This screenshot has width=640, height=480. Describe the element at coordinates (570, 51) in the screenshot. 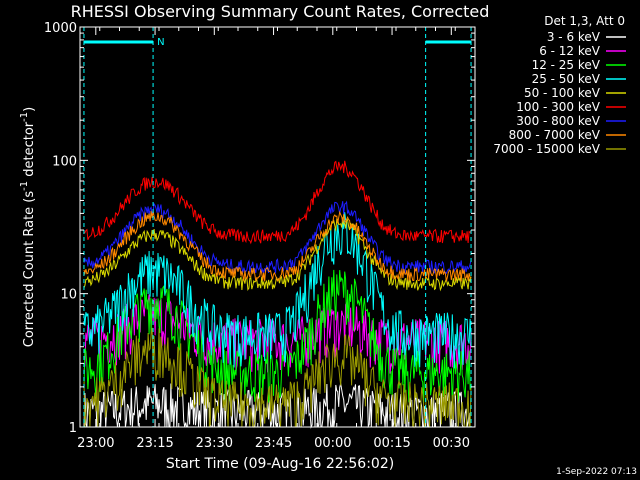

I see `legend-label: 6 - 12 keV` at that location.